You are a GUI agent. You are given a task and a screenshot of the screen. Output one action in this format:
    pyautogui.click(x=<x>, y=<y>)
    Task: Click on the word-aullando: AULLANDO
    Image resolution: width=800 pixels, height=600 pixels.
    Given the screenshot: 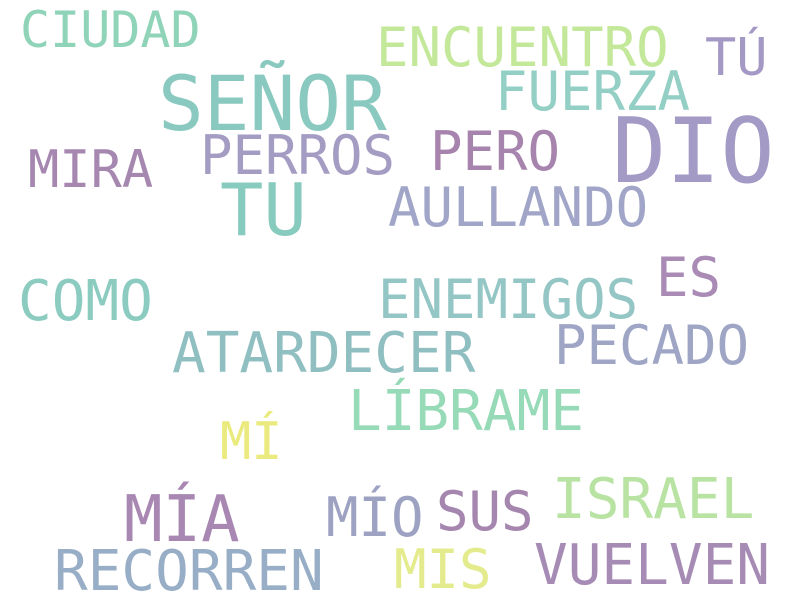 What is the action you would take?
    pyautogui.click(x=518, y=207)
    